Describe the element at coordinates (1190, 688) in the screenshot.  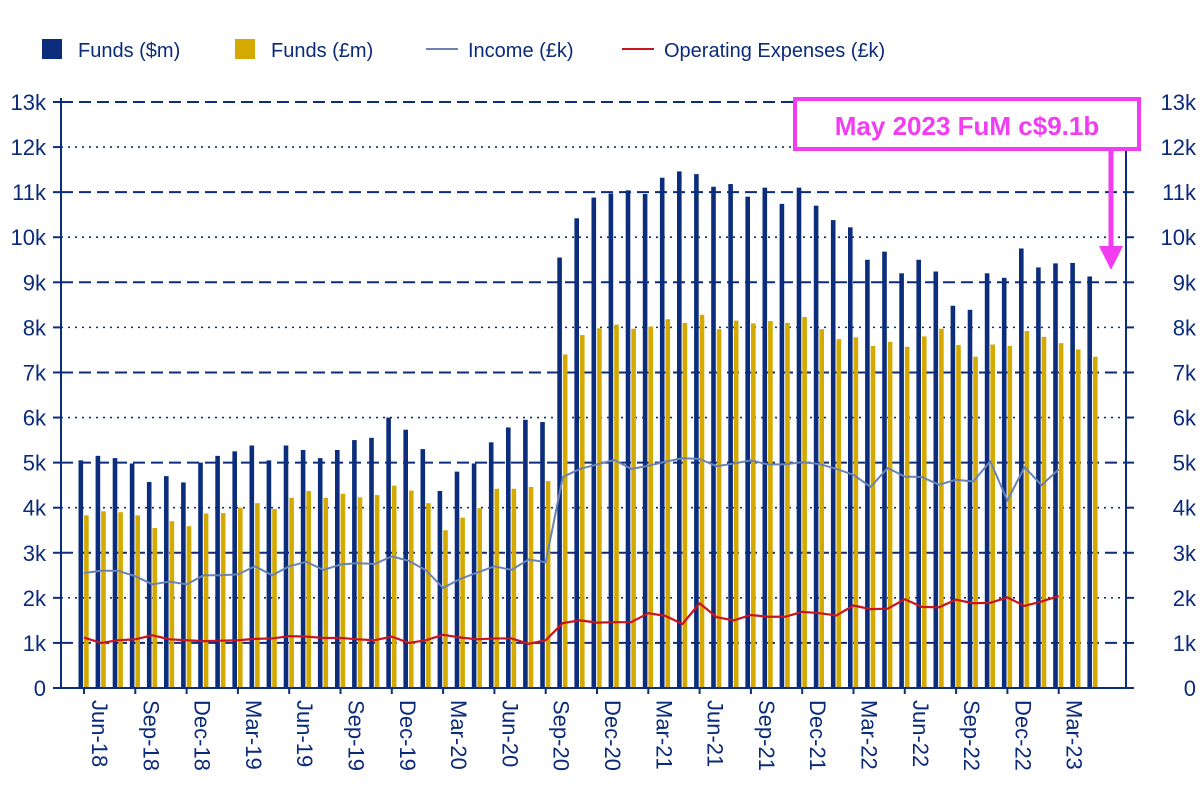
I see `y-tick-label-right: 0` at that location.